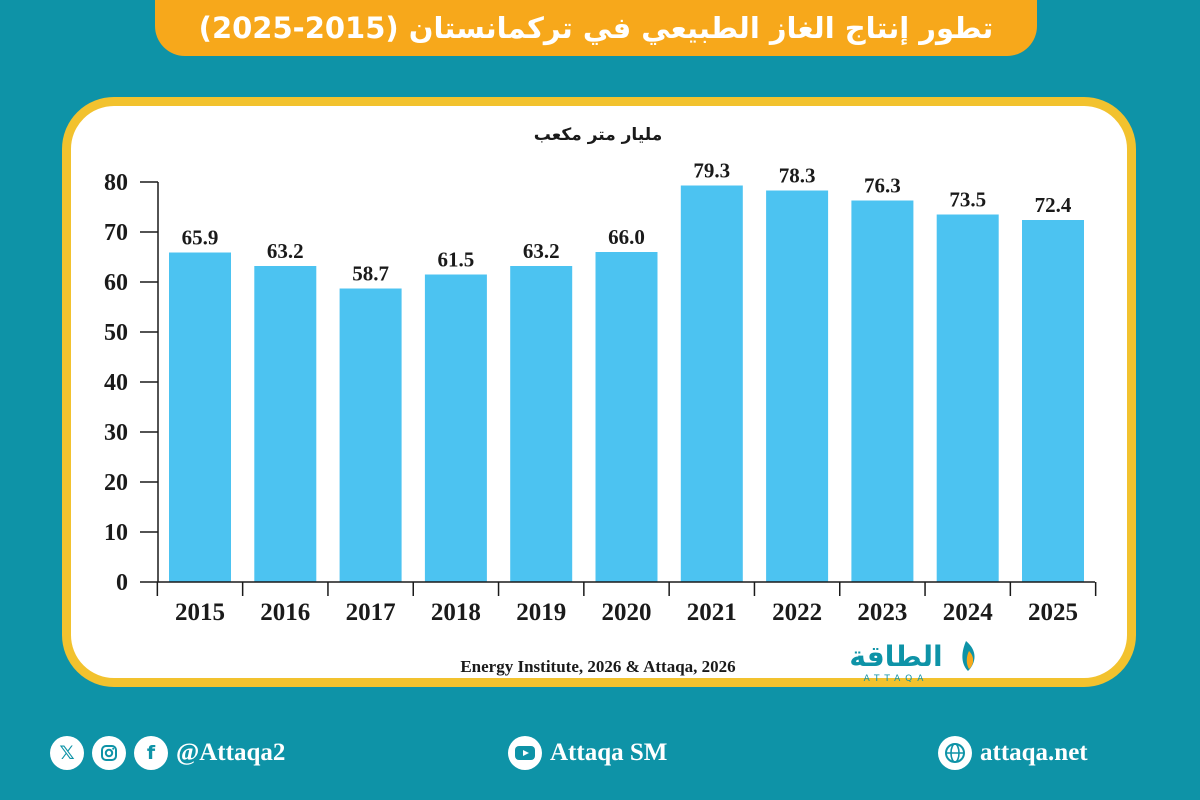  I want to click on data-label: 65.9, so click(200, 238).